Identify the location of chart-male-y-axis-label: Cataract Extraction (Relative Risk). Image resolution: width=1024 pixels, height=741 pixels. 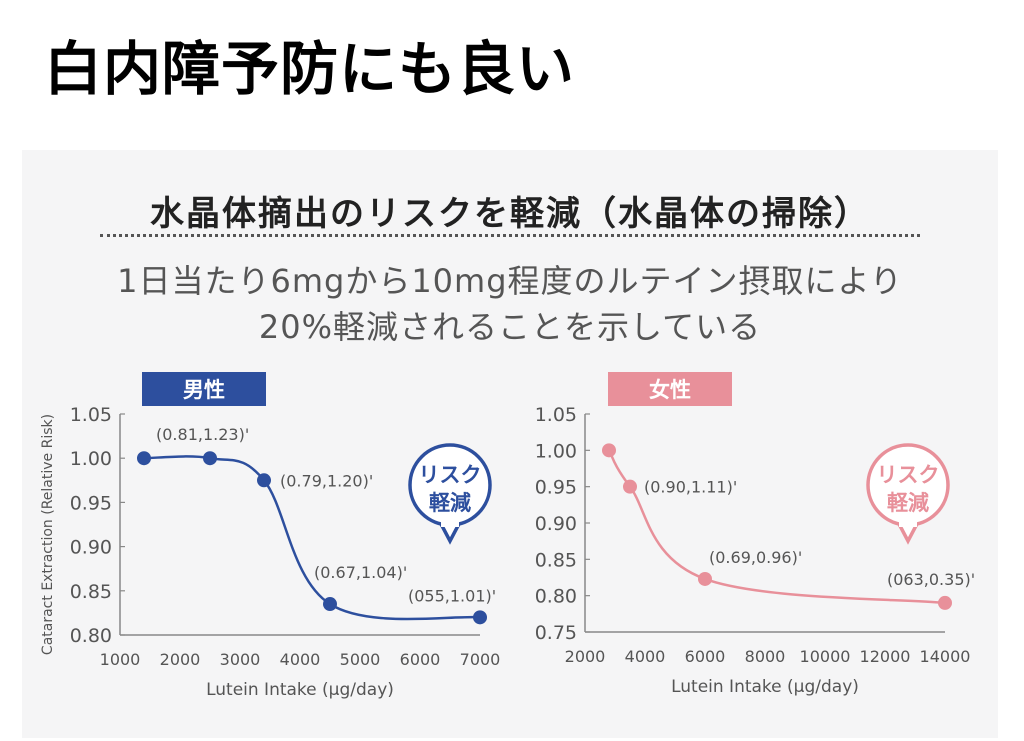
(48, 534).